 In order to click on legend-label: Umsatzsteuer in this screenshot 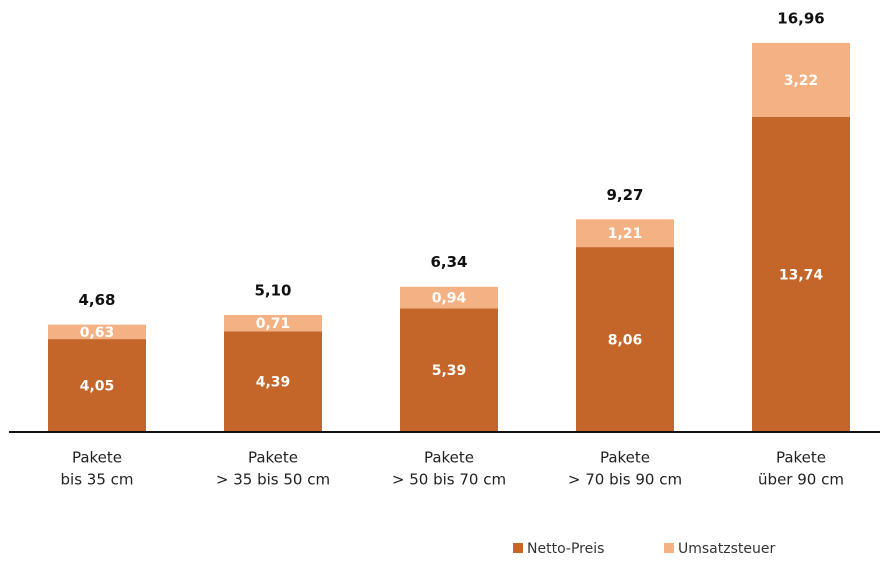, I will do `click(726, 549)`.